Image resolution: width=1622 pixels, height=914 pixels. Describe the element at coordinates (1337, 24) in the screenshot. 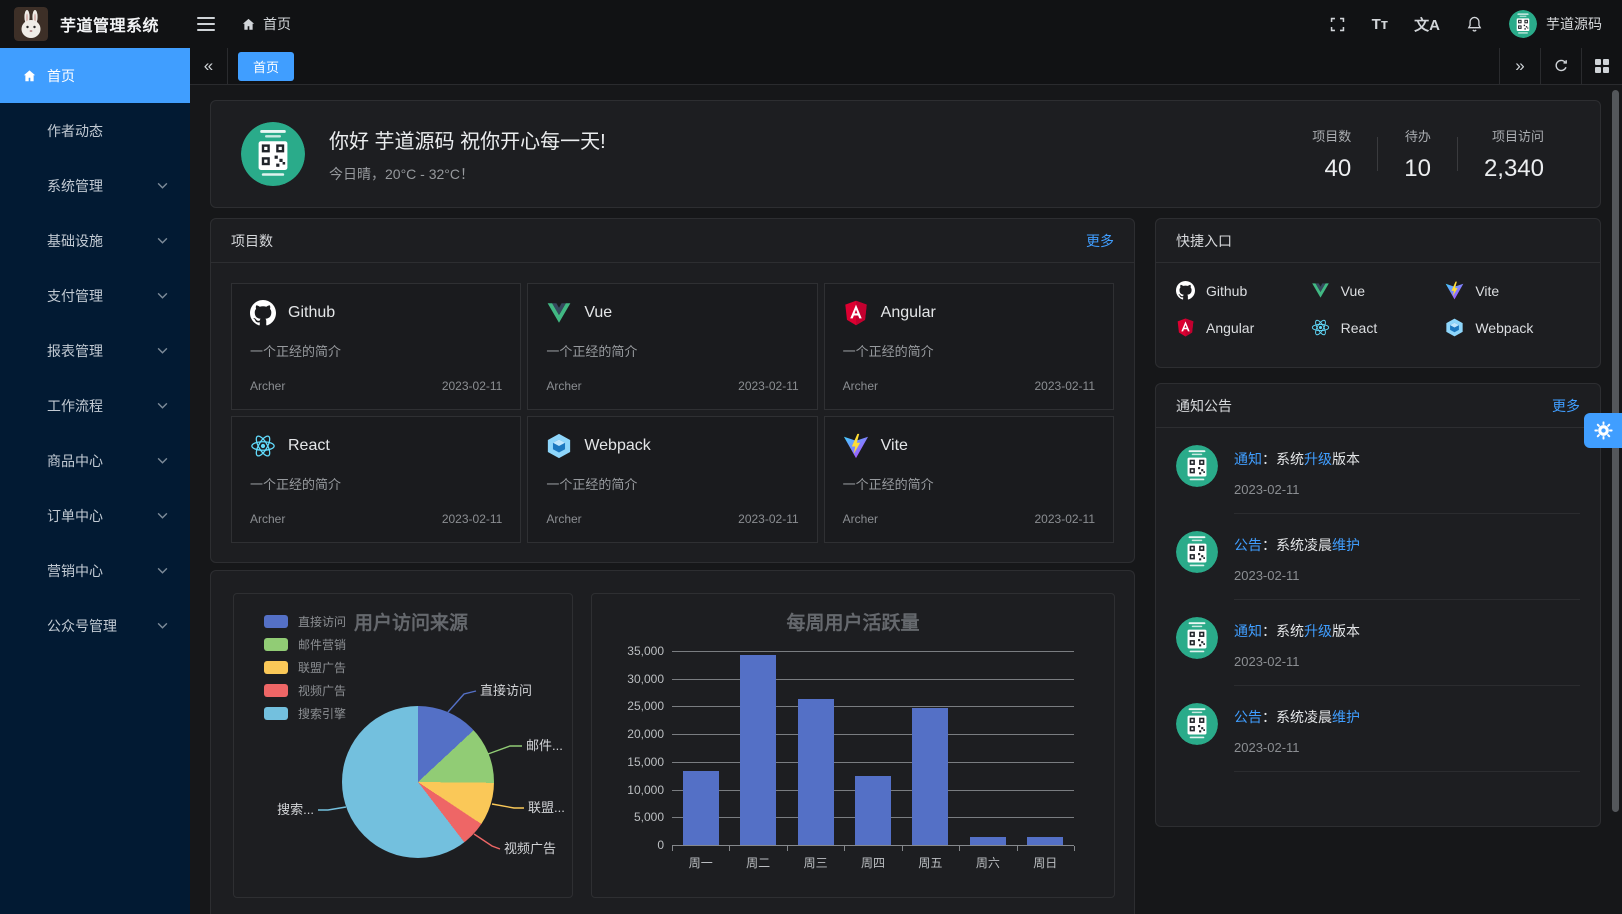

I see `fullscreen-icon` at that location.